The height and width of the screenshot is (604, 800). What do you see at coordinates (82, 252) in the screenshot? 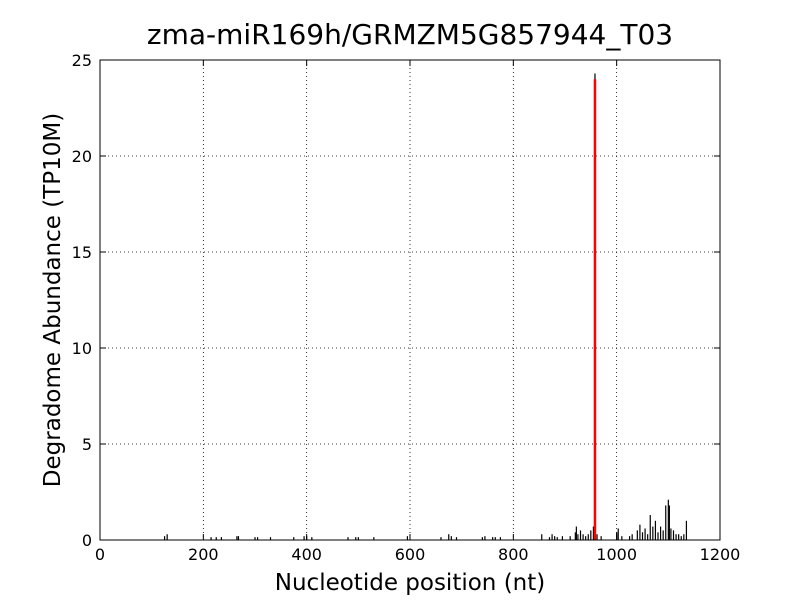
I see `y-tick-label: 15` at bounding box center [82, 252].